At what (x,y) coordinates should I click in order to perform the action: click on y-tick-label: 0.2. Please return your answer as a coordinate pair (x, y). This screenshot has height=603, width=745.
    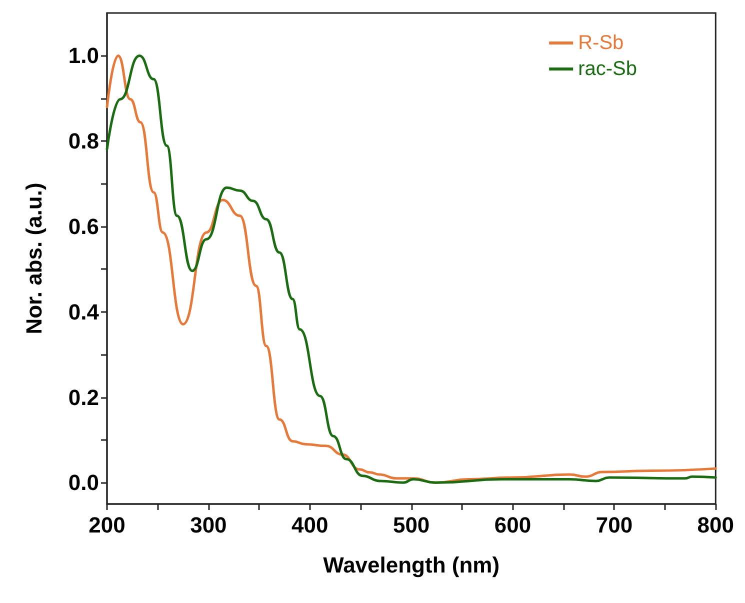
    Looking at the image, I should click on (83, 397).